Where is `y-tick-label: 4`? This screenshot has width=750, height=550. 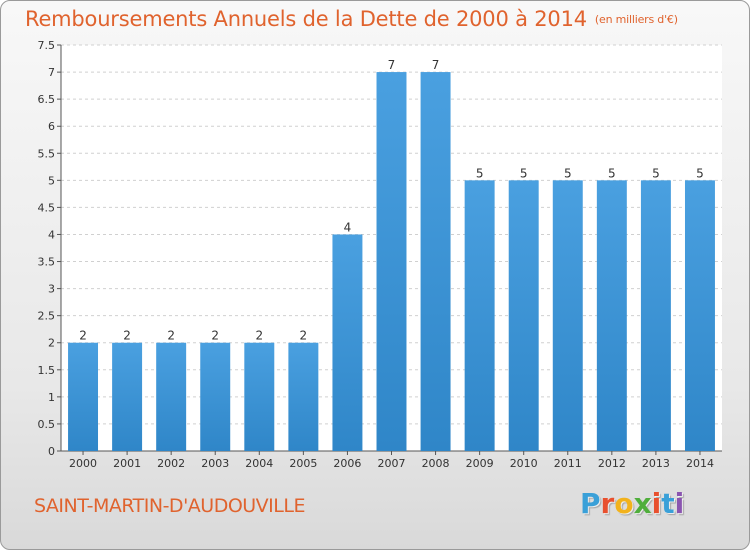 y-tick-label: 4 is located at coordinates (51, 234).